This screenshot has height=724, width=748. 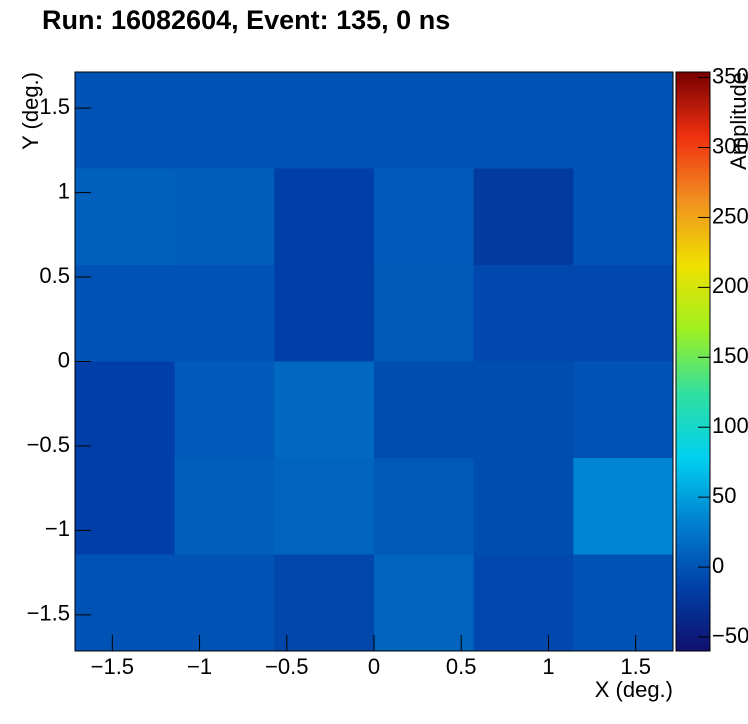 What do you see at coordinates (730, 75) in the screenshot?
I see `colorbar-tick-label: 350` at bounding box center [730, 75].